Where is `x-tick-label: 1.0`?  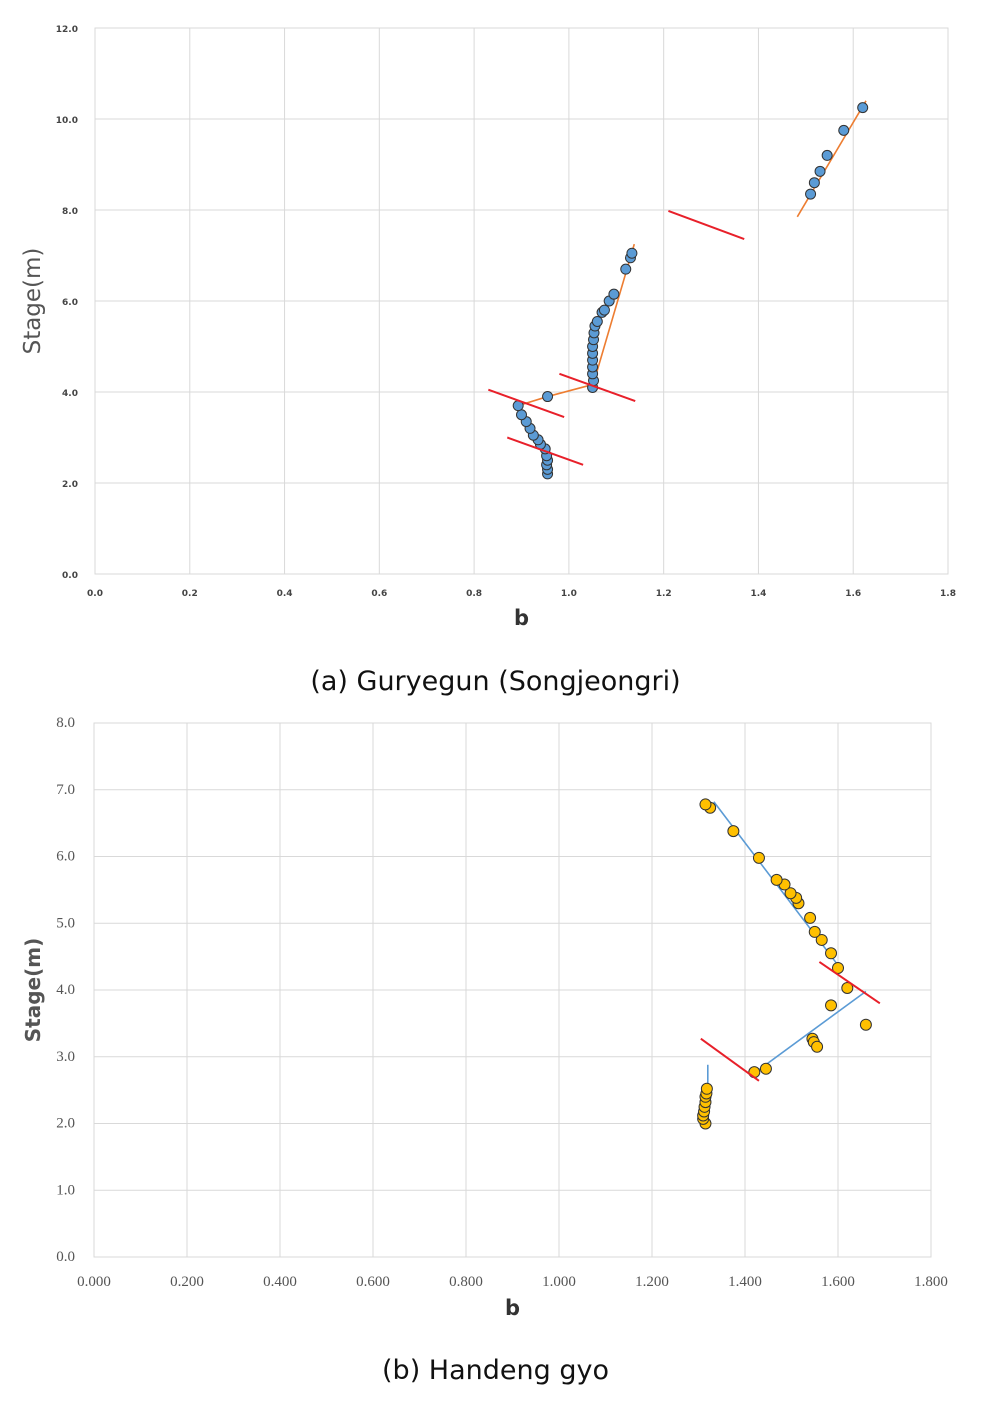
x-tick-label: 1.0 is located at coordinates (569, 594).